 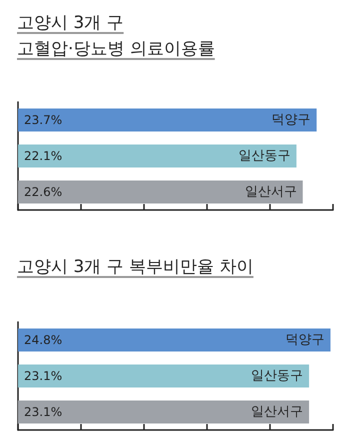 I want to click on data-label: 22.6%, so click(x=43, y=192).